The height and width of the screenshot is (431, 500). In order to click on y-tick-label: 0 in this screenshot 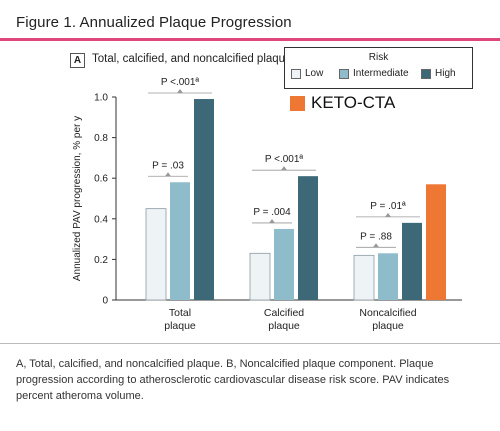, I will do `click(105, 301)`.